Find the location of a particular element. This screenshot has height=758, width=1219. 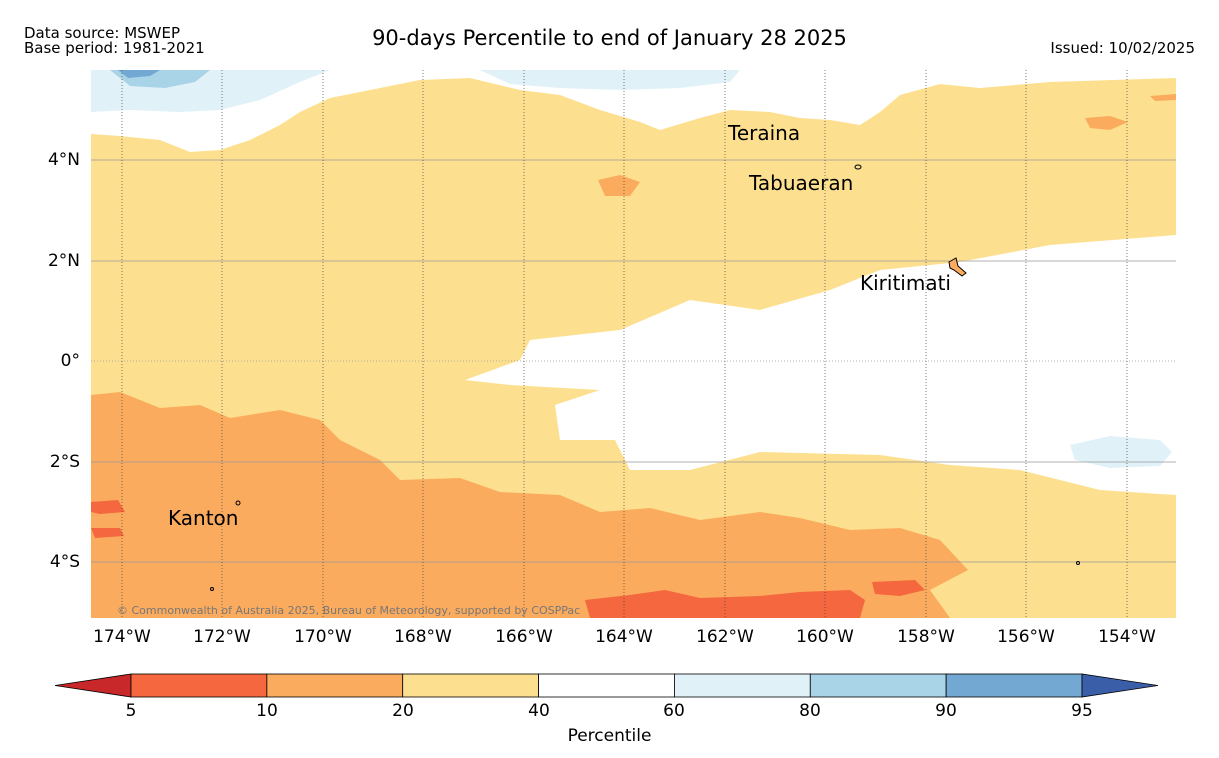

lon-label: 162°W is located at coordinates (725, 637).